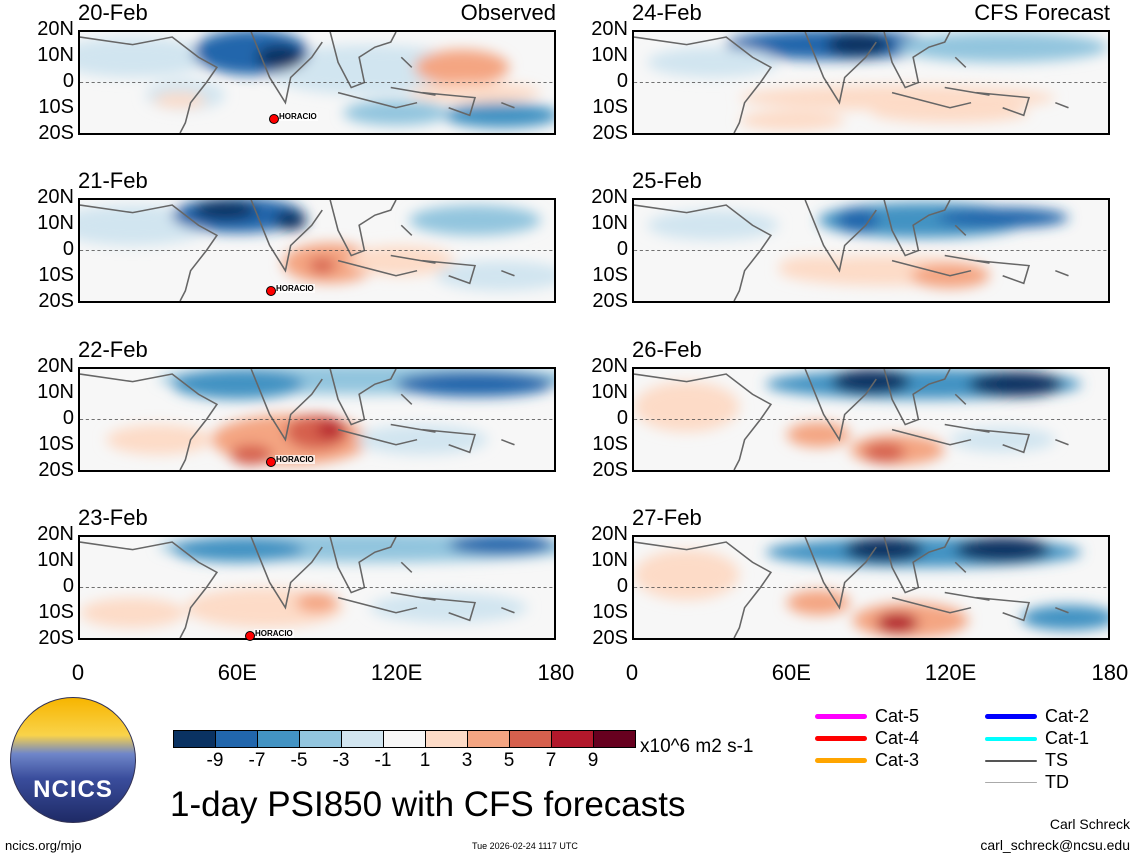 This screenshot has height=860, width=1135. What do you see at coordinates (667, 349) in the screenshot?
I see `panel-date: 26-Feb` at bounding box center [667, 349].